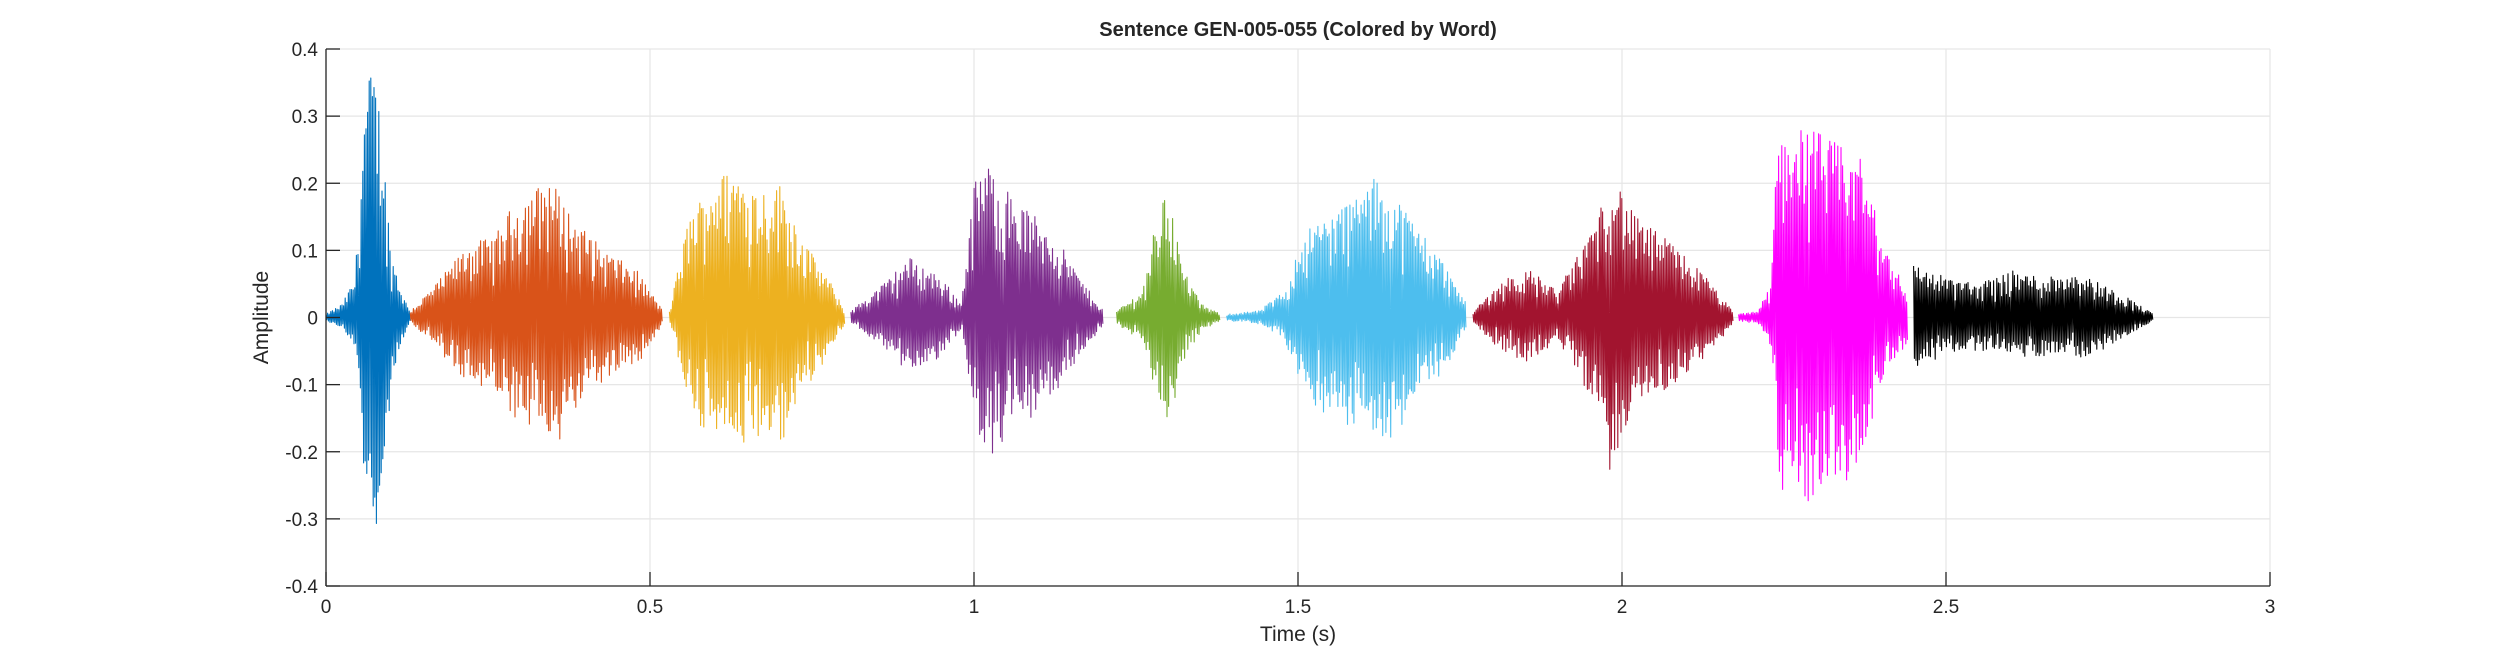 The image size is (2500, 657). Describe the element at coordinates (1946, 607) in the screenshot. I see `x-tick-label: 2.5` at that location.